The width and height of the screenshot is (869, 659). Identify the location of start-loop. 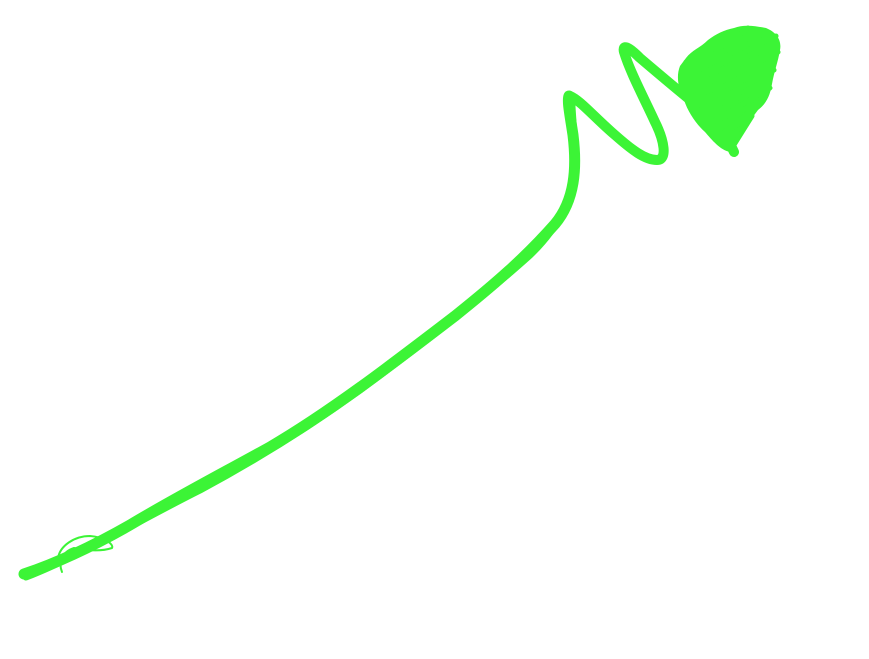
(68, 556).